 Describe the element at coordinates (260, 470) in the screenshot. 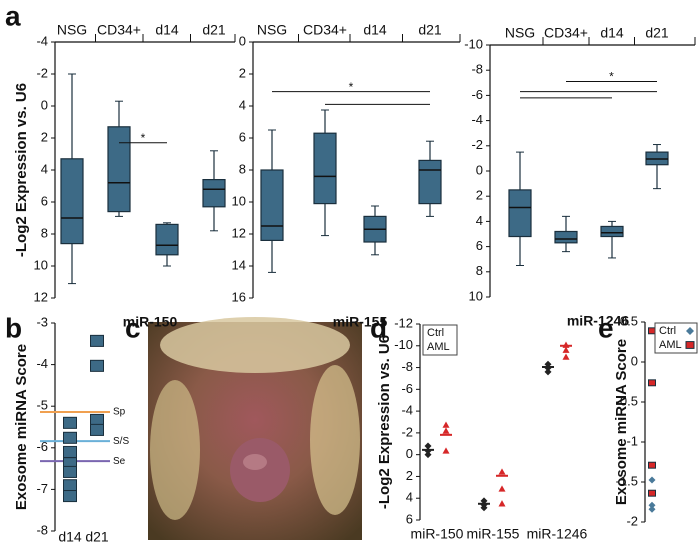

I see `tumor` at that location.